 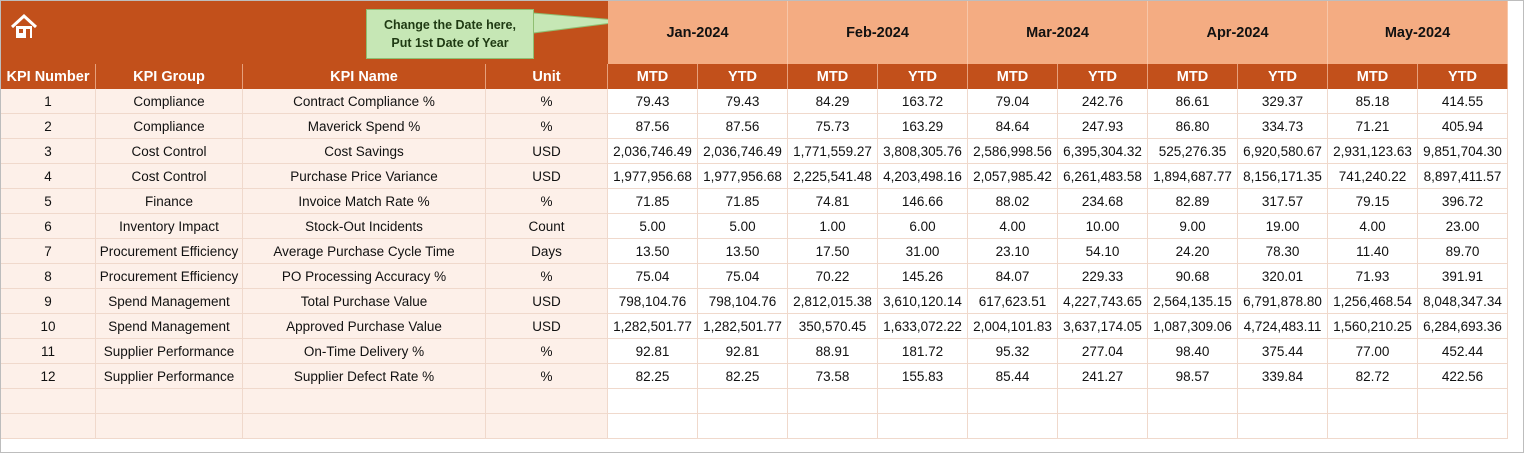 I want to click on table-cell: 78.30, so click(x=1283, y=251).